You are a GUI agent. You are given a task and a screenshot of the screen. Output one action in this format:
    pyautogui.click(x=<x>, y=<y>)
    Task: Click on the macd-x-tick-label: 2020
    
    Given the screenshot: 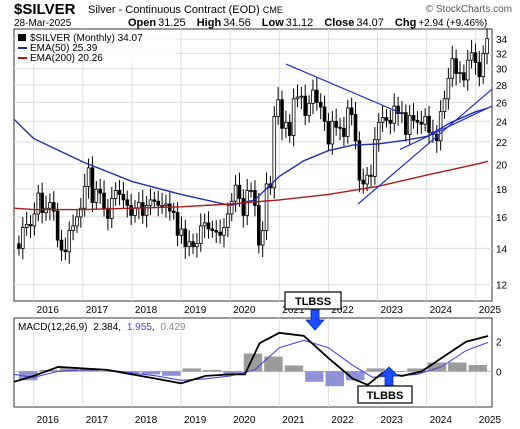 What is the action you would take?
    pyautogui.click(x=244, y=420)
    